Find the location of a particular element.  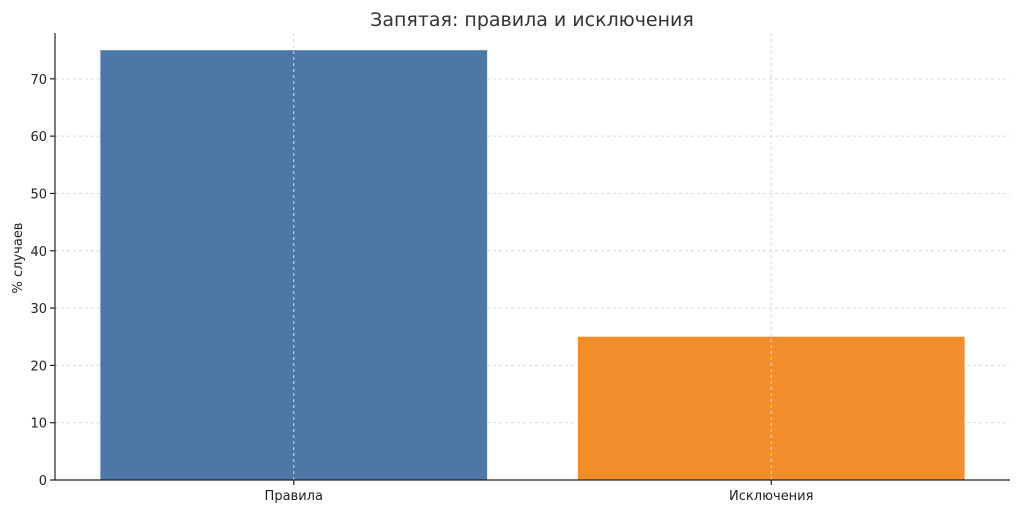

y-tick-label: 20 is located at coordinates (38, 366).